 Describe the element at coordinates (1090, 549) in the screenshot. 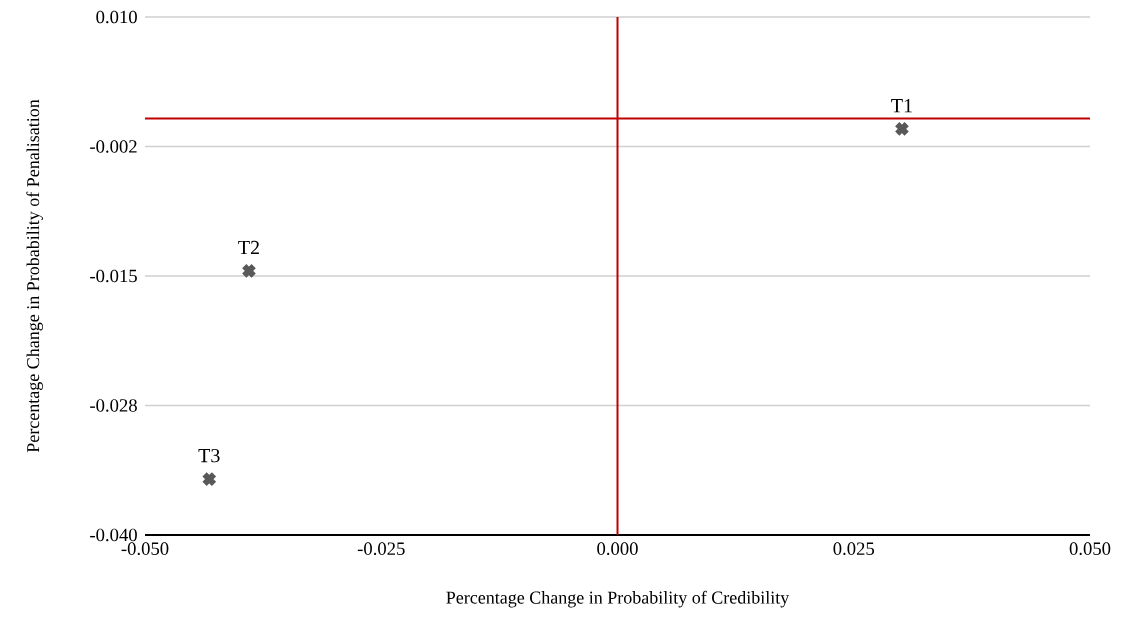

I see `x-tick-label: 0.050` at that location.